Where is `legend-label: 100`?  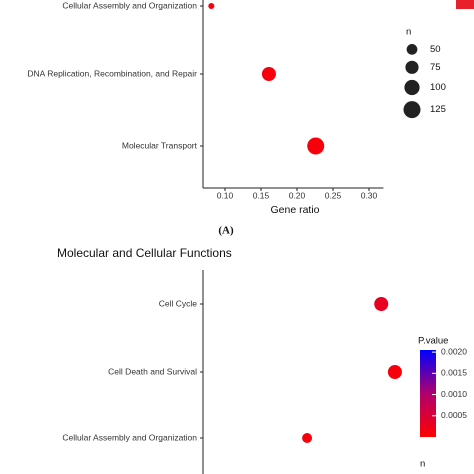 legend-label: 100 is located at coordinates (438, 87).